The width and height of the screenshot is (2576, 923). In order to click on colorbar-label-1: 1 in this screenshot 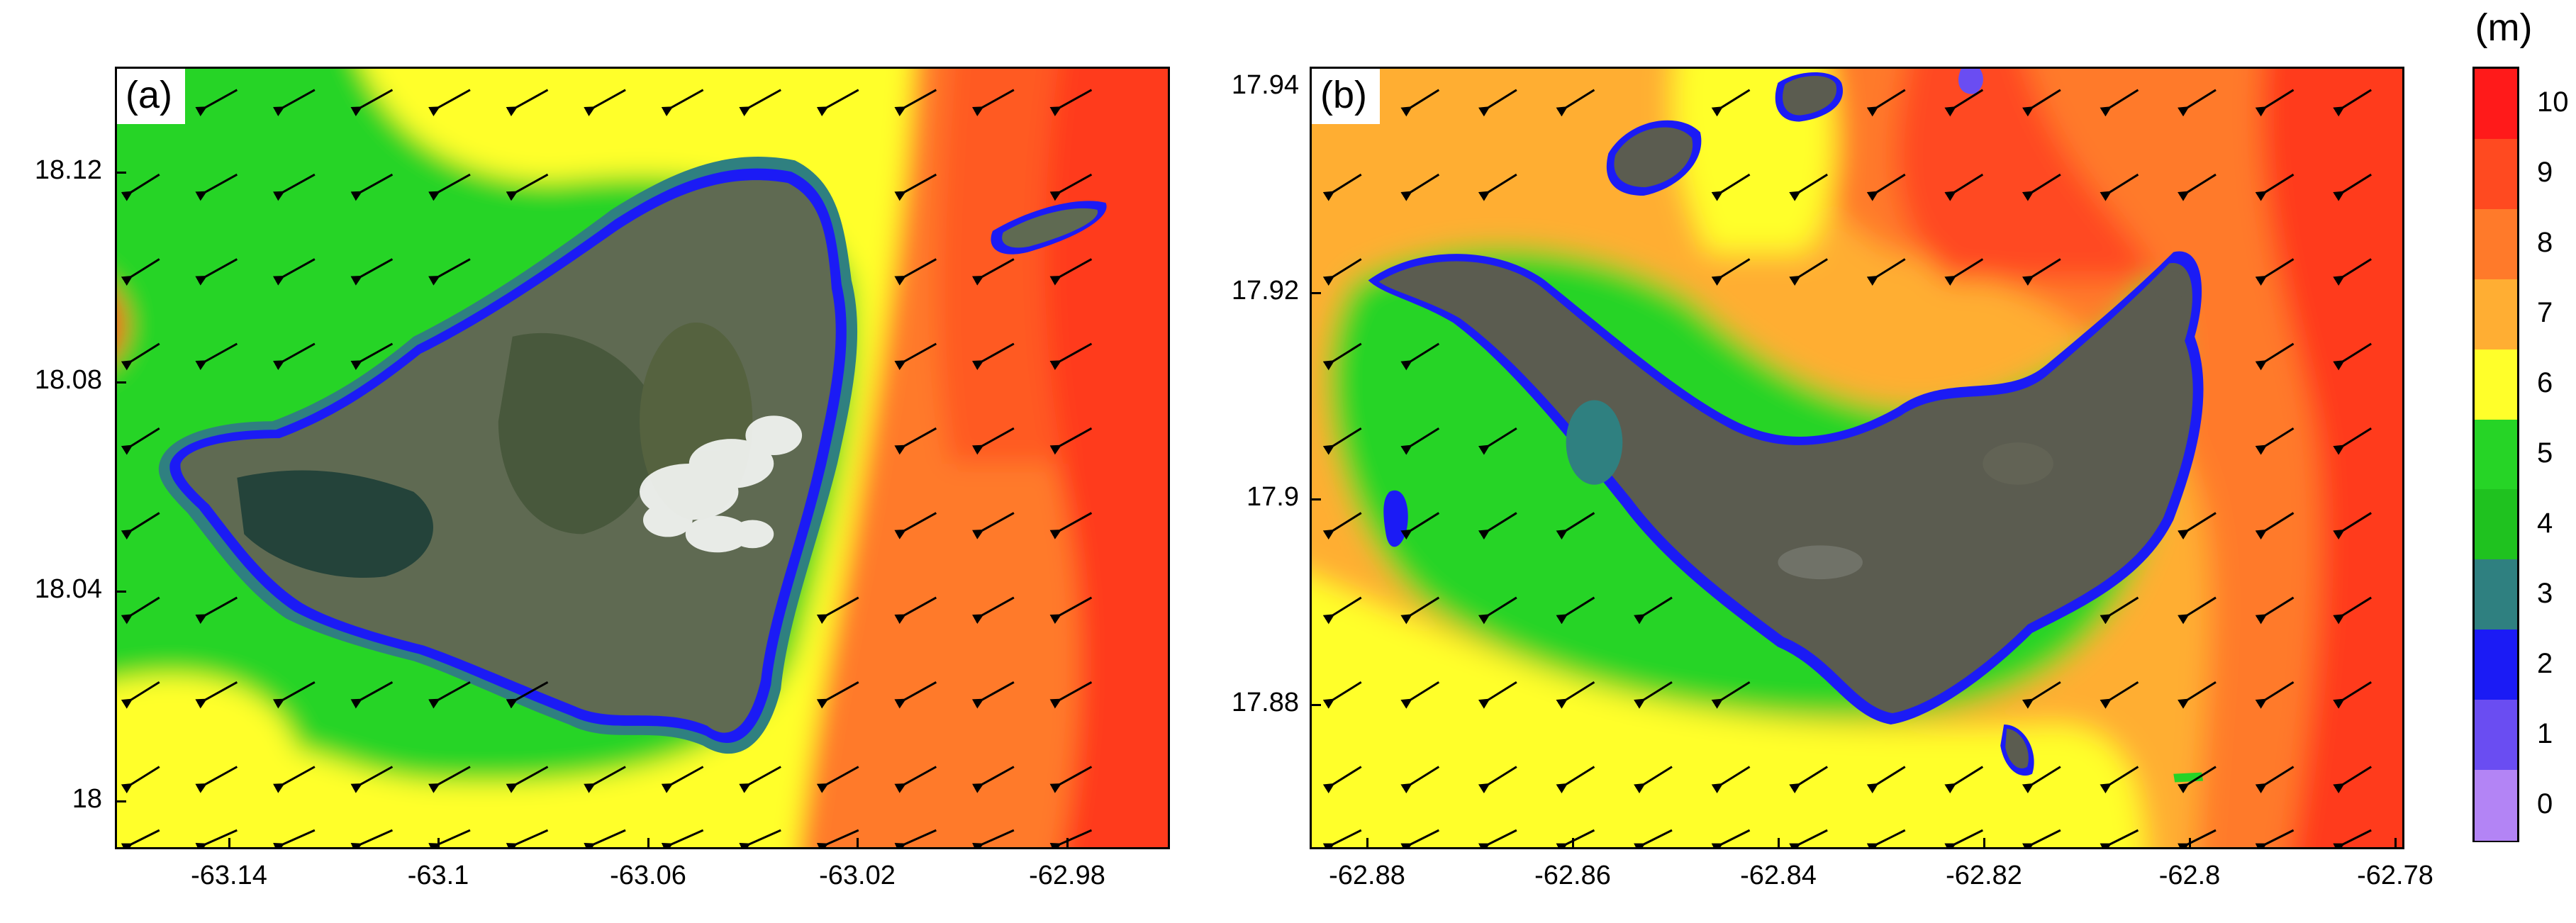, I will do `click(2545, 733)`.